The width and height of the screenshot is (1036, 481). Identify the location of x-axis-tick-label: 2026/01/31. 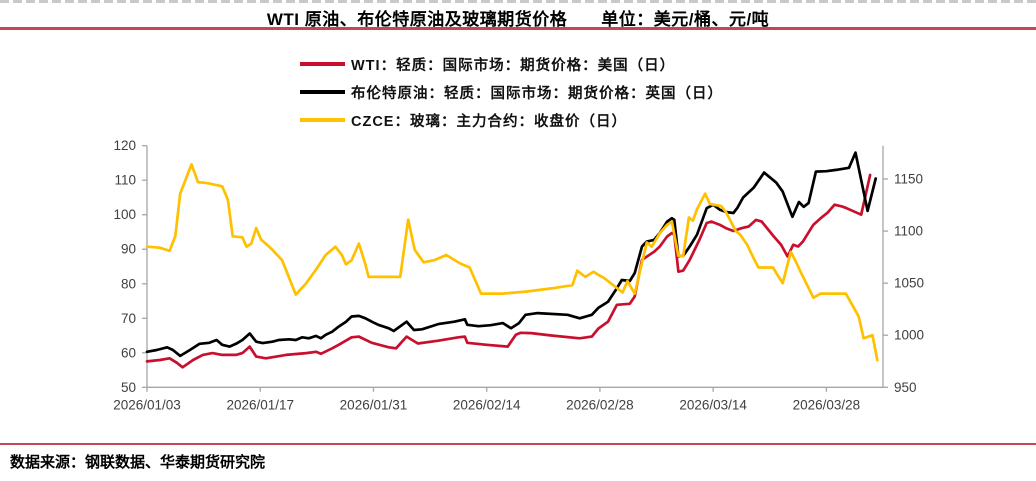
(374, 404).